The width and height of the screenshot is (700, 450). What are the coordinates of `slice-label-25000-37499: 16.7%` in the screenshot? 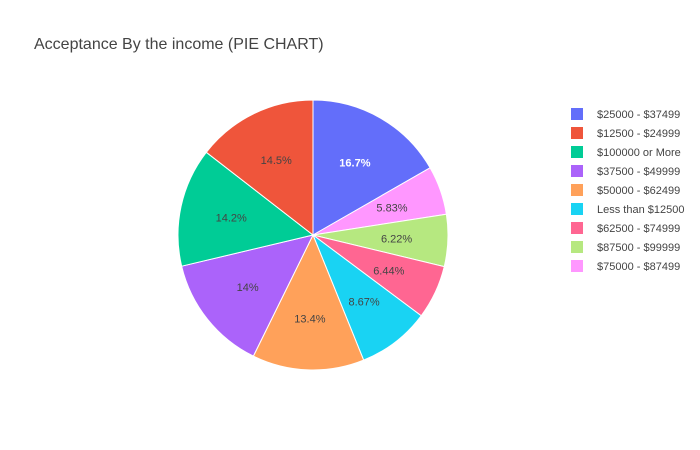 It's located at (354, 164).